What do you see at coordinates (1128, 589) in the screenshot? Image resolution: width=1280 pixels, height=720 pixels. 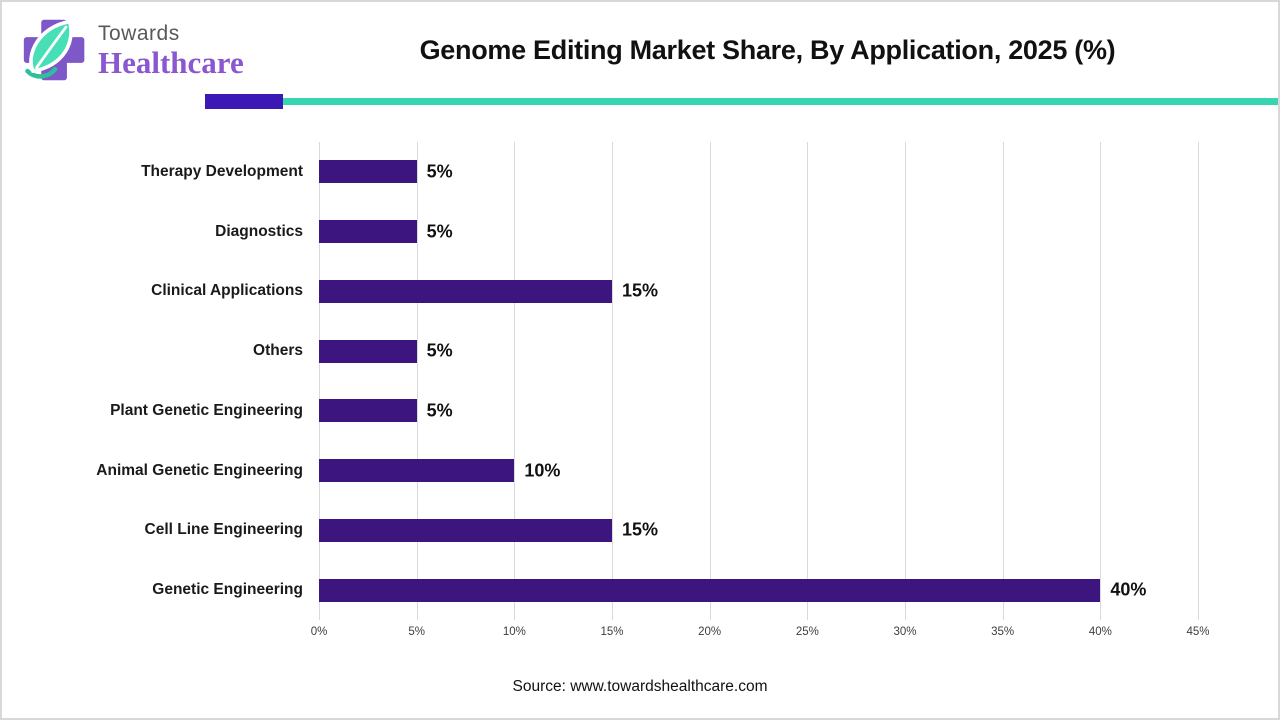 I see `bar-value-label: 40%` at bounding box center [1128, 589].